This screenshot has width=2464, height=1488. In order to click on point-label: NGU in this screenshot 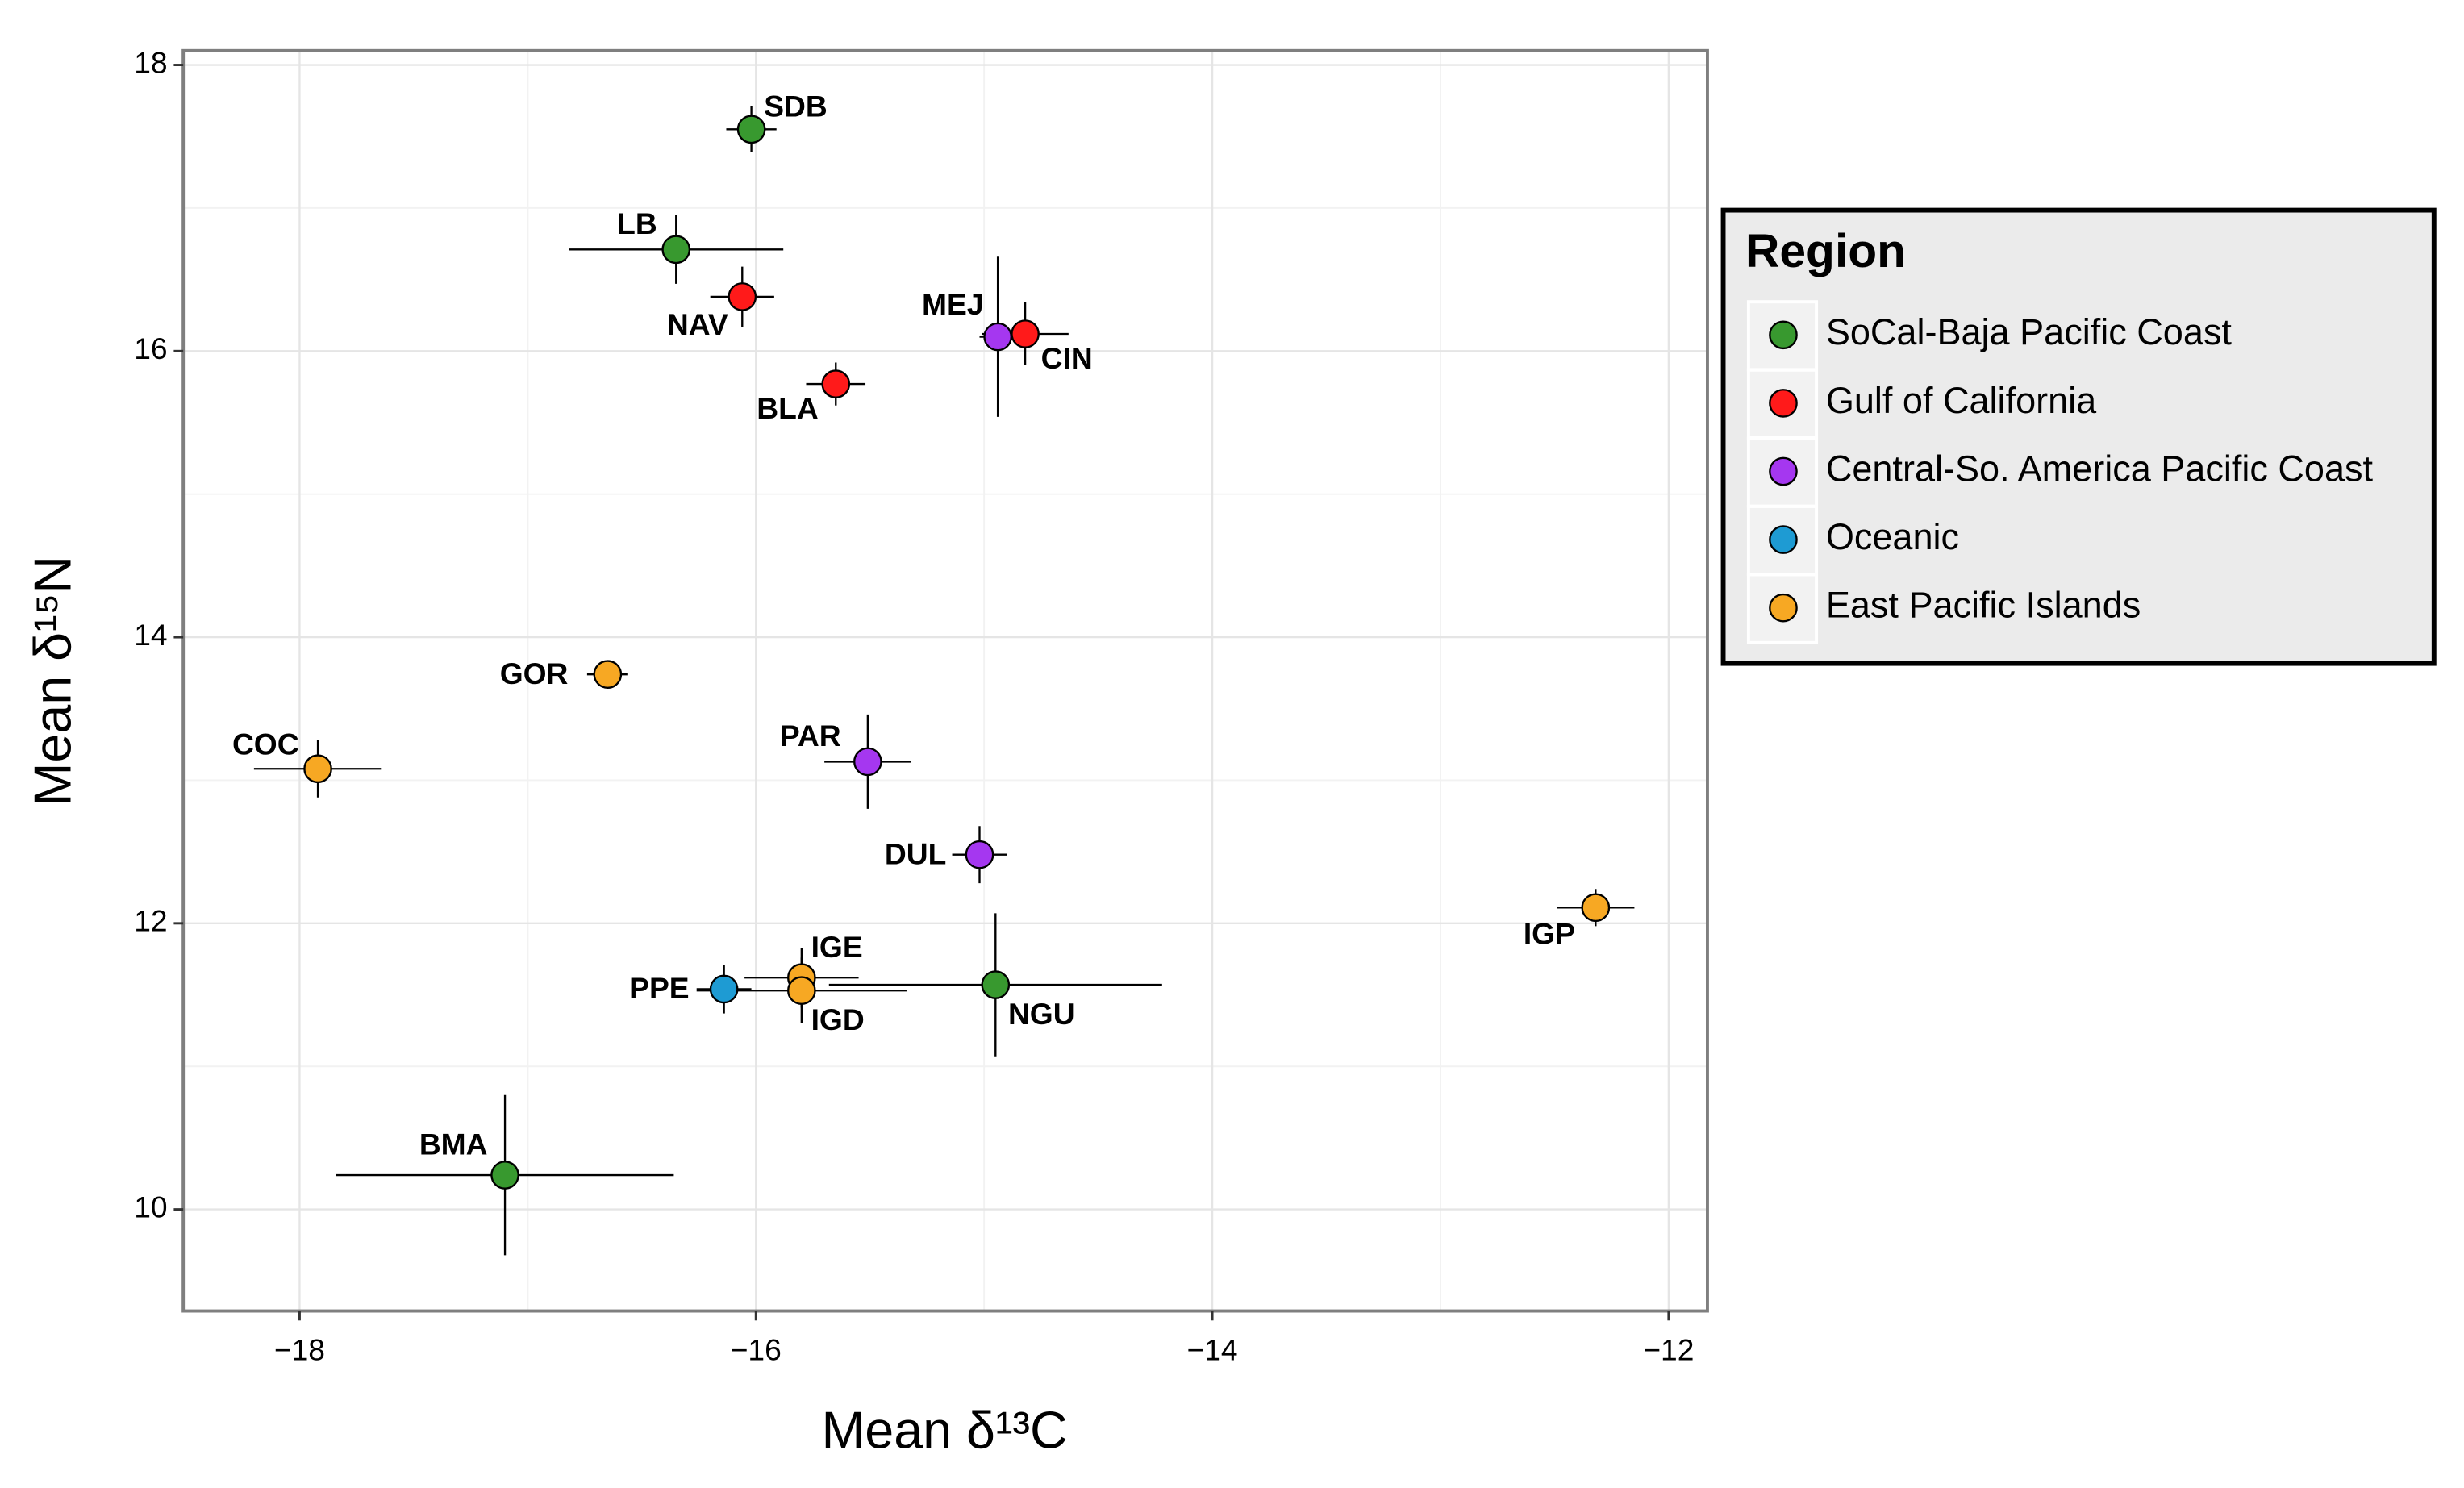, I will do `click(1041, 1014)`.